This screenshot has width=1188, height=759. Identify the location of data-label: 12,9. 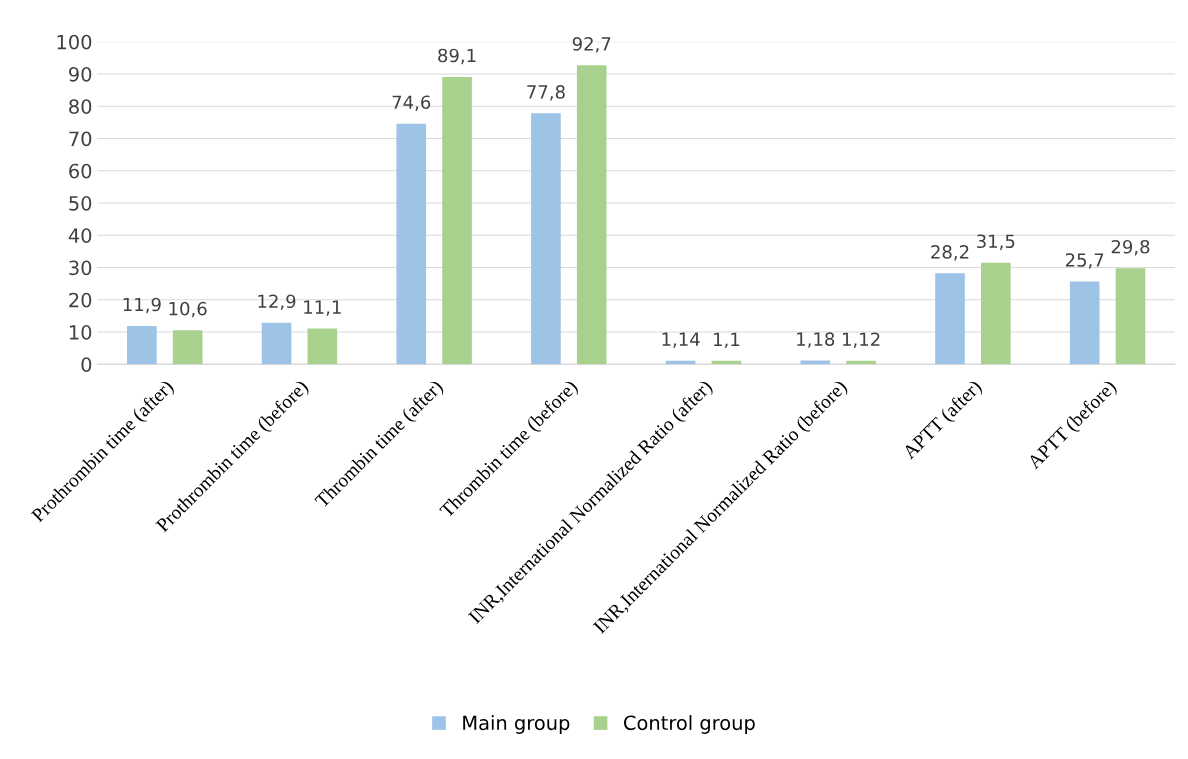
(277, 302).